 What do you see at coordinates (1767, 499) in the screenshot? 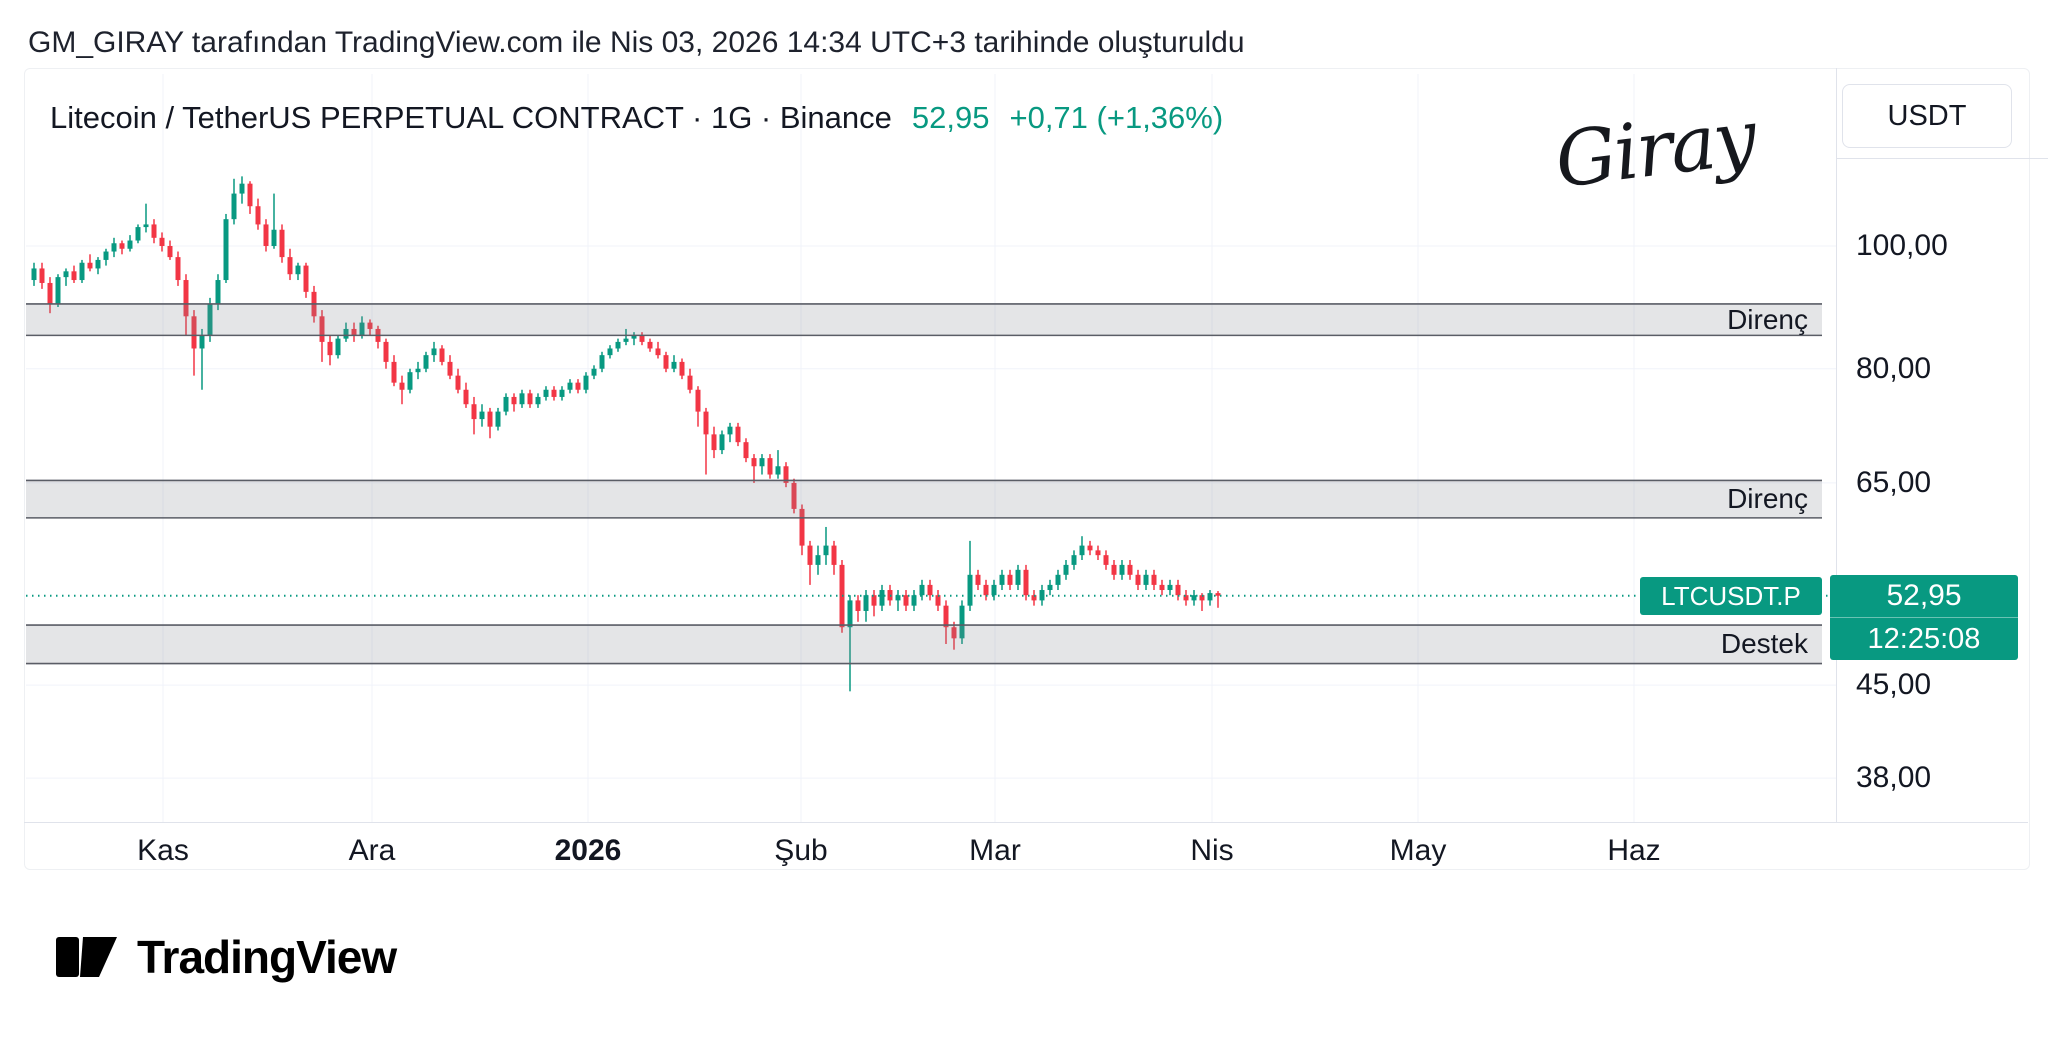
I see `zone-label: Direnç` at bounding box center [1767, 499].